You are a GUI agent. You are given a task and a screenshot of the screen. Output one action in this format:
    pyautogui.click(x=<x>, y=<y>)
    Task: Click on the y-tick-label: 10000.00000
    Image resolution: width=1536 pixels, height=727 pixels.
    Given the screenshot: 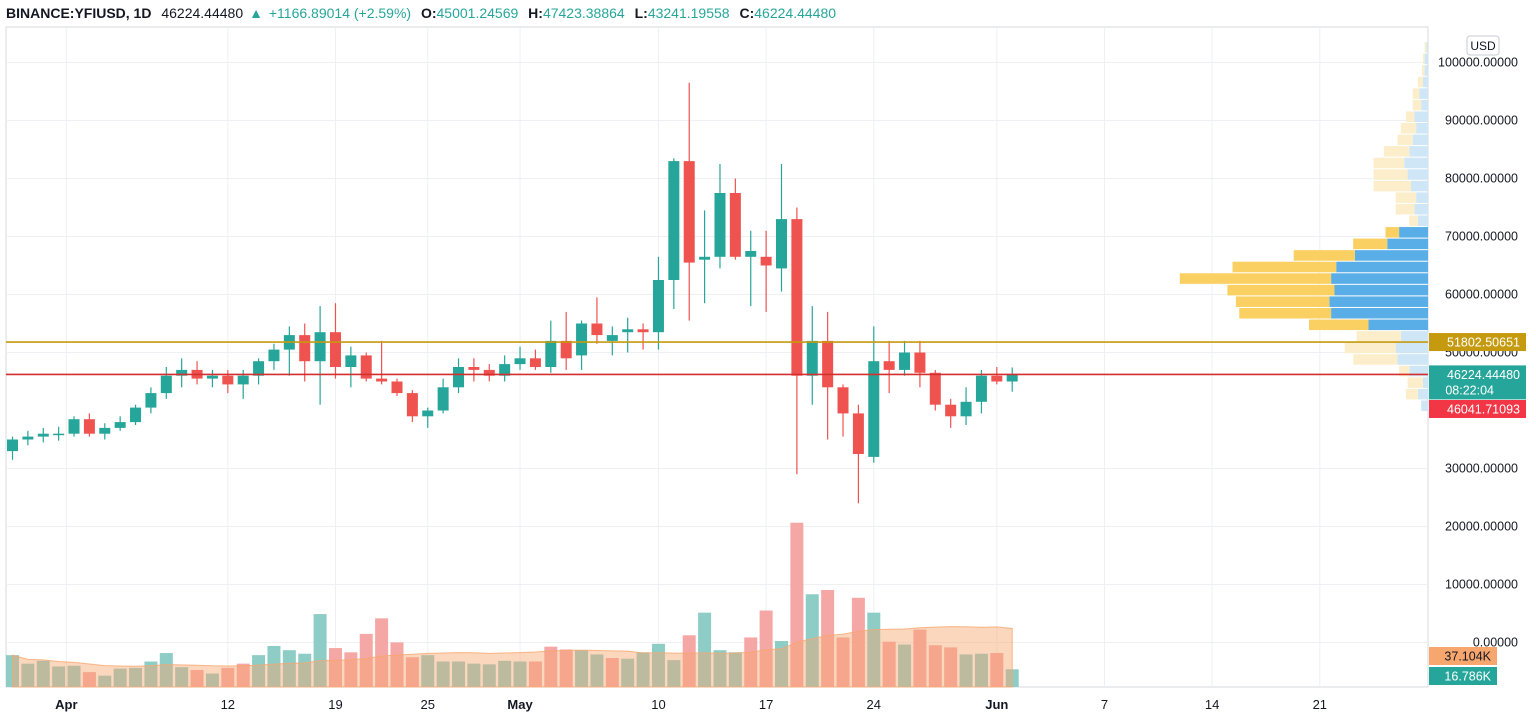 What is the action you would take?
    pyautogui.click(x=1481, y=585)
    